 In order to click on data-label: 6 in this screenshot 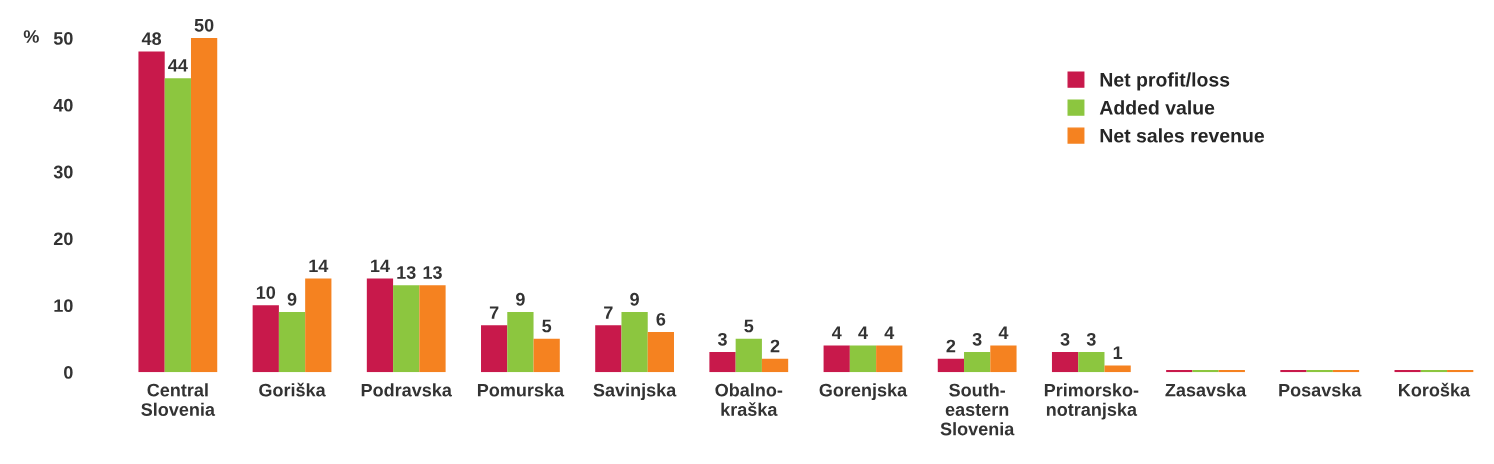, I will do `click(661, 319)`.